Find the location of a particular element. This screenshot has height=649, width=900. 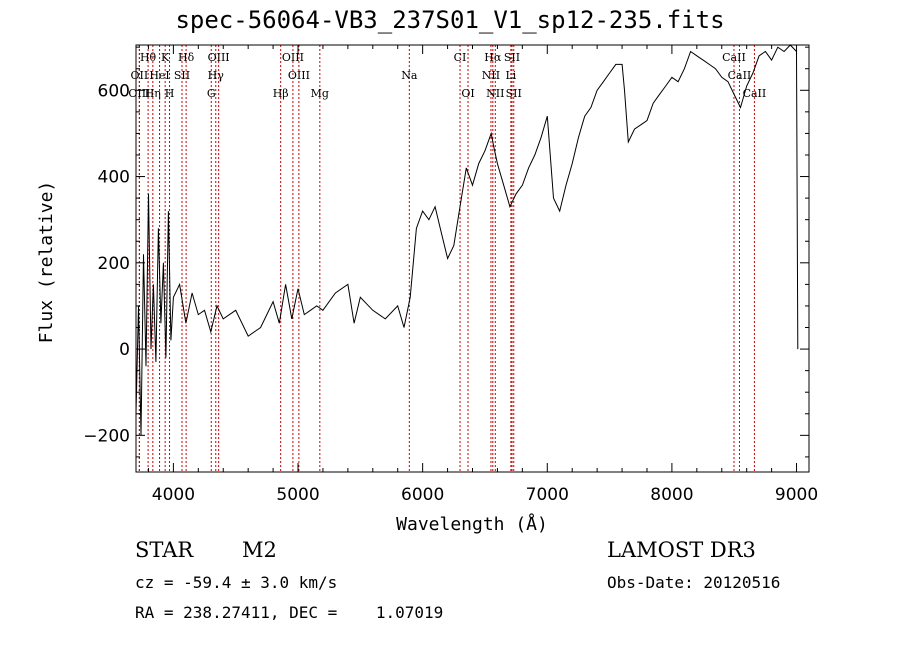

marker-label: OI is located at coordinates (467, 93).